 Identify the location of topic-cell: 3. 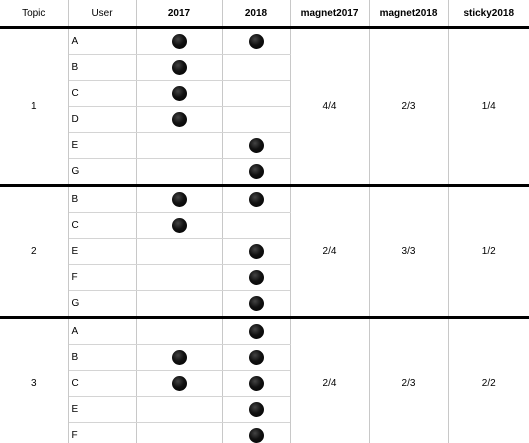
(34, 380).